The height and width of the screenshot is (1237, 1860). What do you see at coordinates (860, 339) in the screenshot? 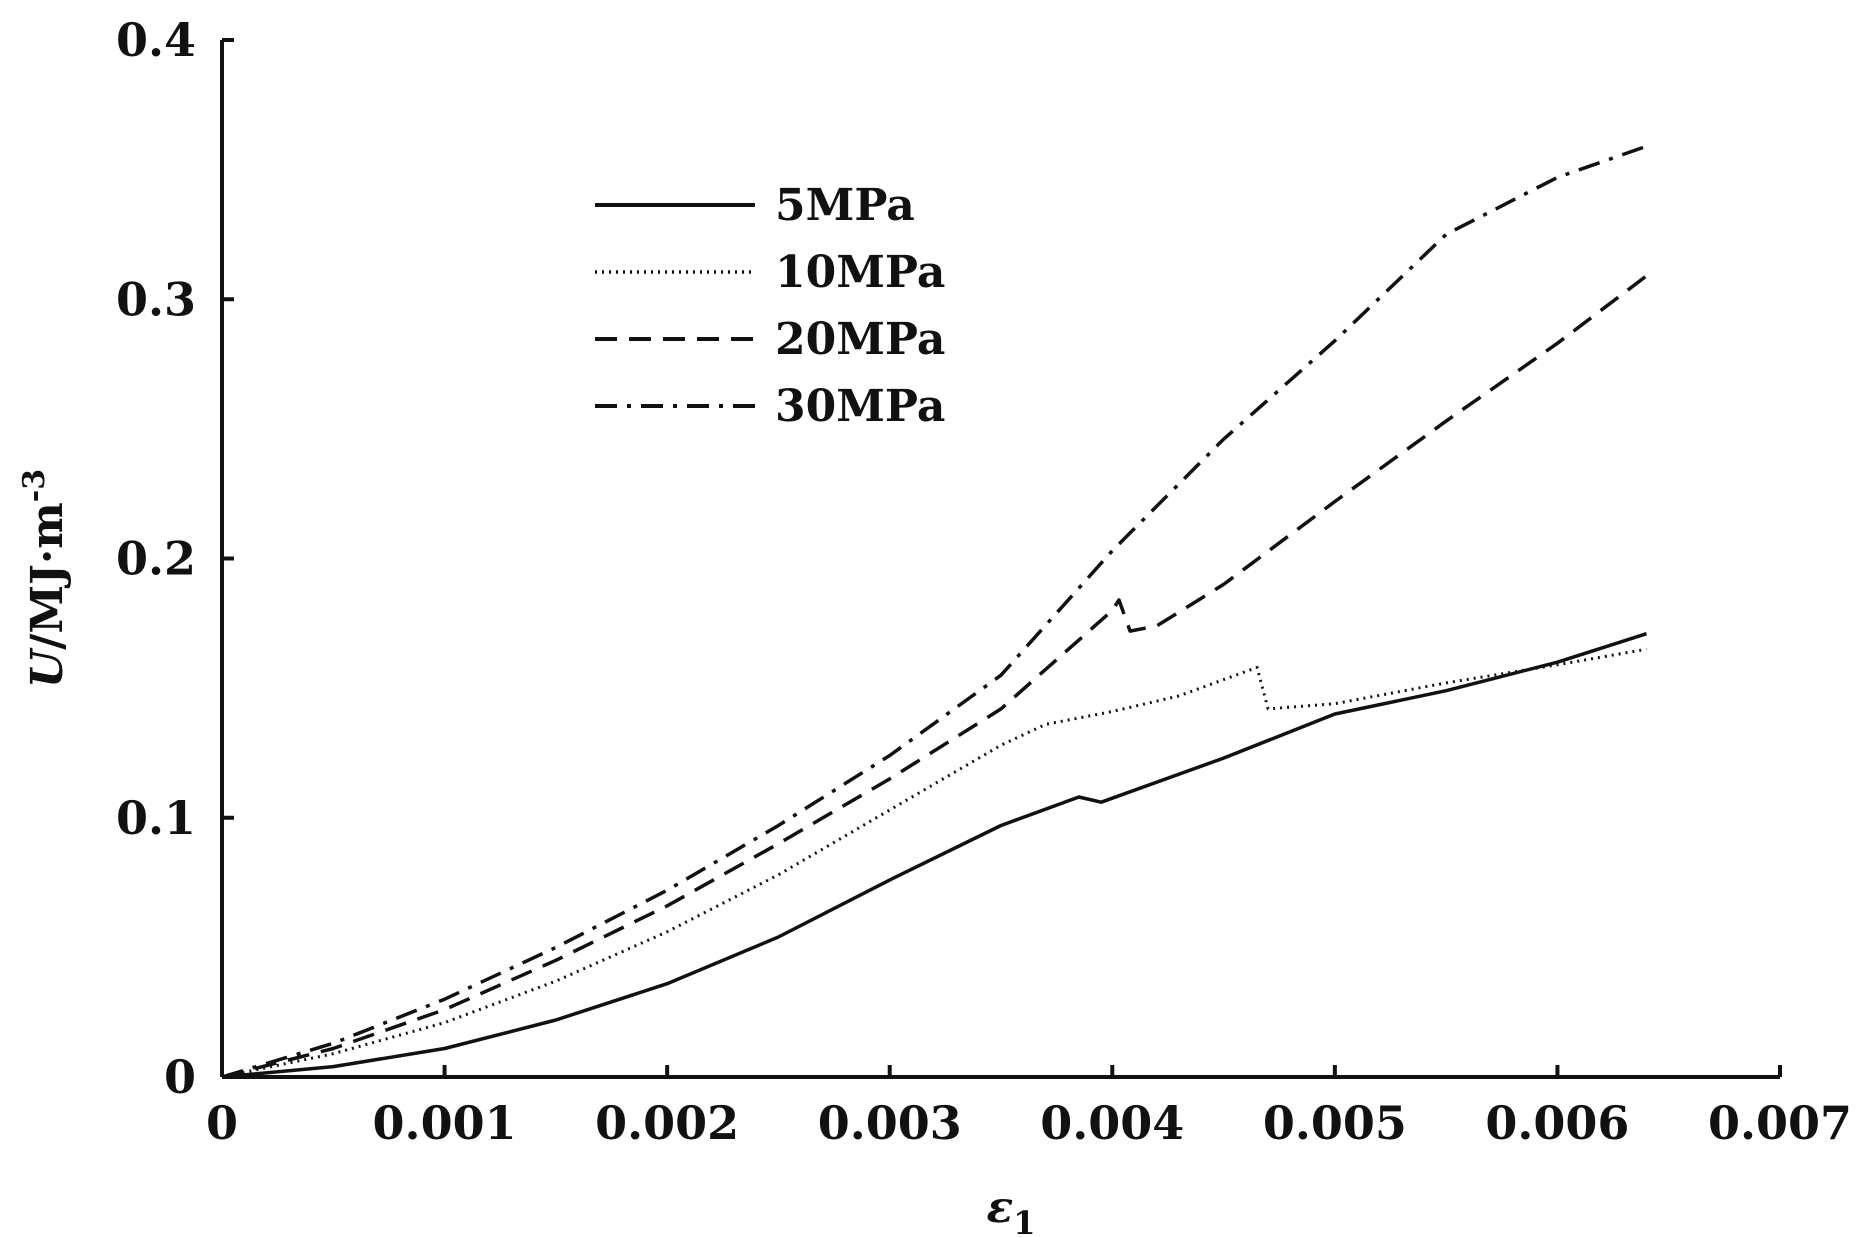
I see `legend-label: 20MPa` at bounding box center [860, 339].